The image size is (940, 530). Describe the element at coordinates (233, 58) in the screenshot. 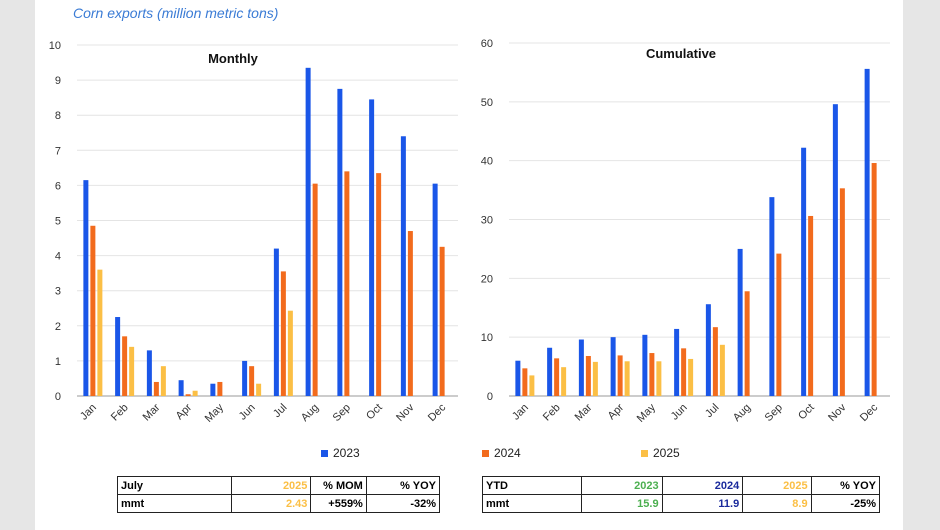

I see `monthly-title: Monthly` at that location.